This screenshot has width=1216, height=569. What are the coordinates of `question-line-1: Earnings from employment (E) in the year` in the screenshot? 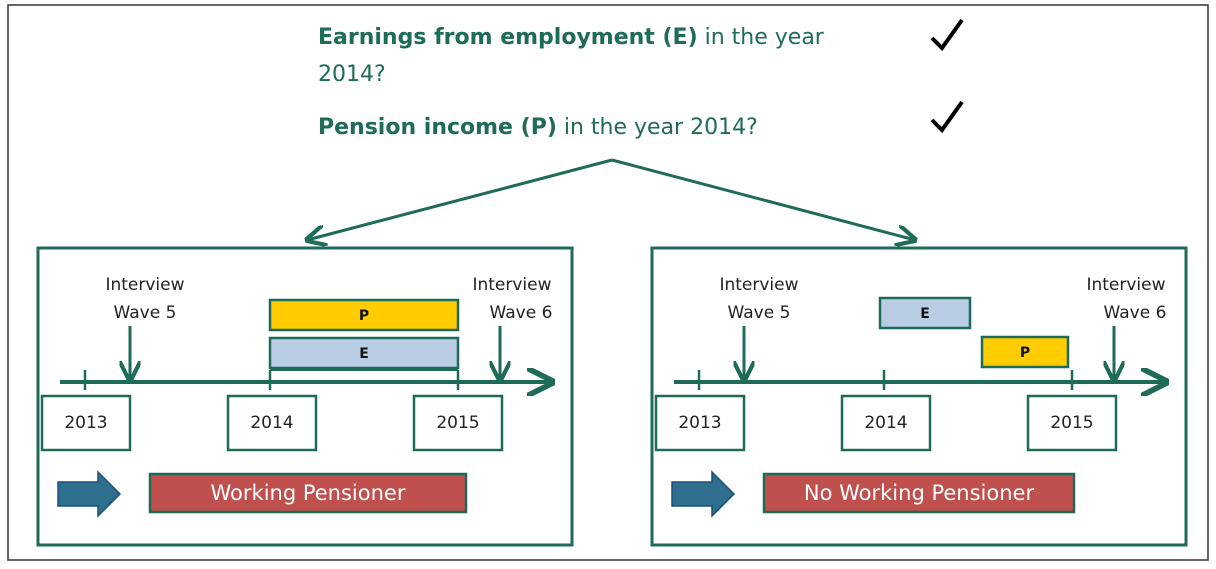 It's located at (571, 37).